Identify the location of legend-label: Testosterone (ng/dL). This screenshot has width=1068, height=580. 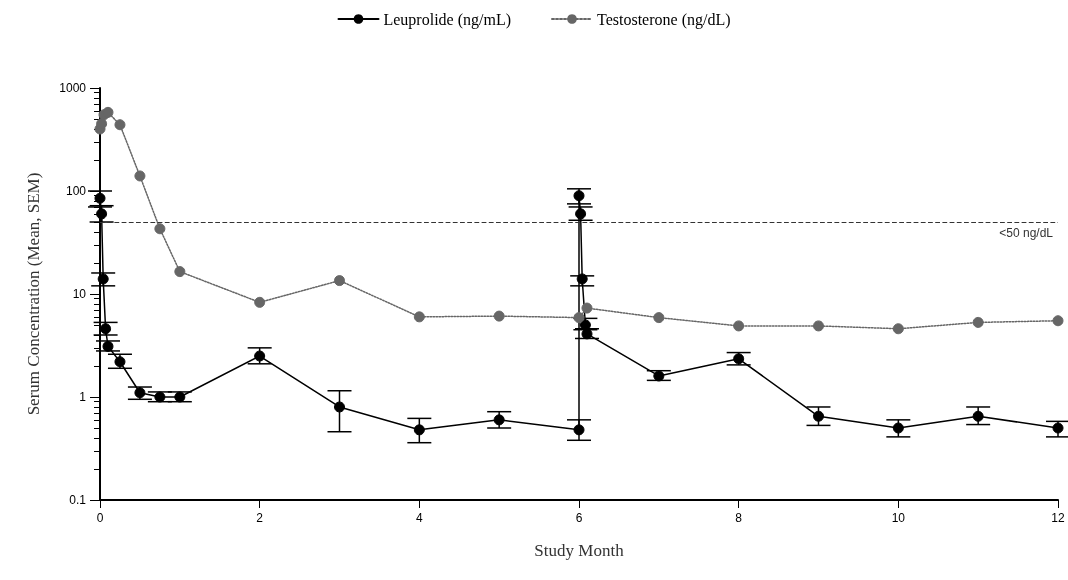
(664, 19).